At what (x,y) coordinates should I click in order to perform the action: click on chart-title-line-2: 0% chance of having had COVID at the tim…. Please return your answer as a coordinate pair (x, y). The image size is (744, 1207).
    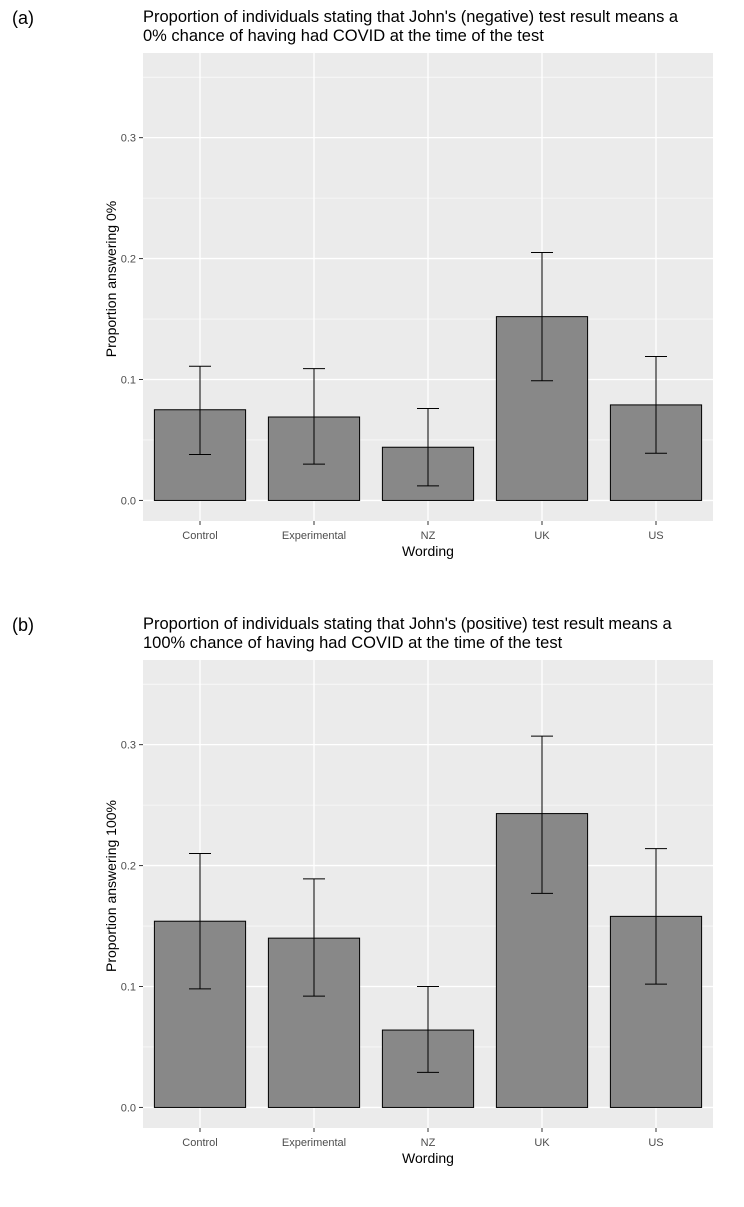
    Looking at the image, I should click on (343, 36).